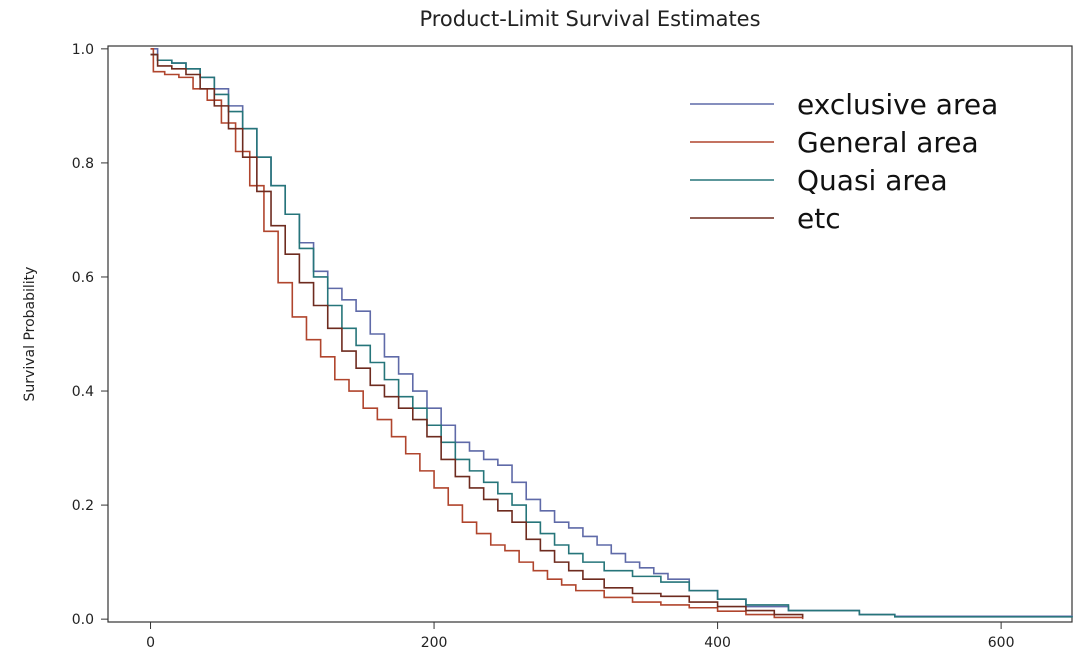 This screenshot has height=663, width=1085. Describe the element at coordinates (83, 164) in the screenshot. I see `y-tick-label: 0.8` at that location.